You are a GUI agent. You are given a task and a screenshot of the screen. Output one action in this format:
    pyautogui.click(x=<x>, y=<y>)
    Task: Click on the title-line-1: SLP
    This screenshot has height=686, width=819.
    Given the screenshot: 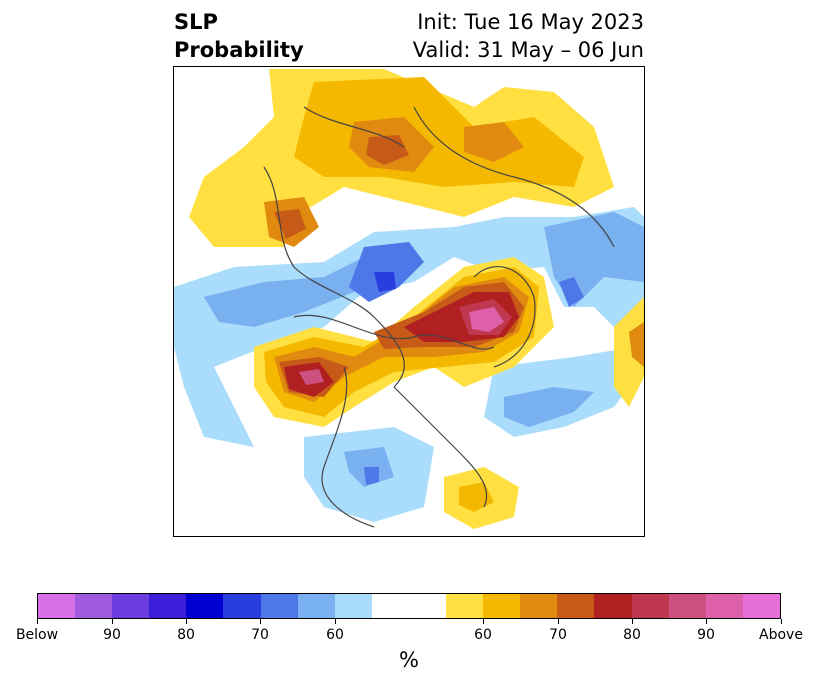 What is the action you would take?
    pyautogui.click(x=196, y=22)
    